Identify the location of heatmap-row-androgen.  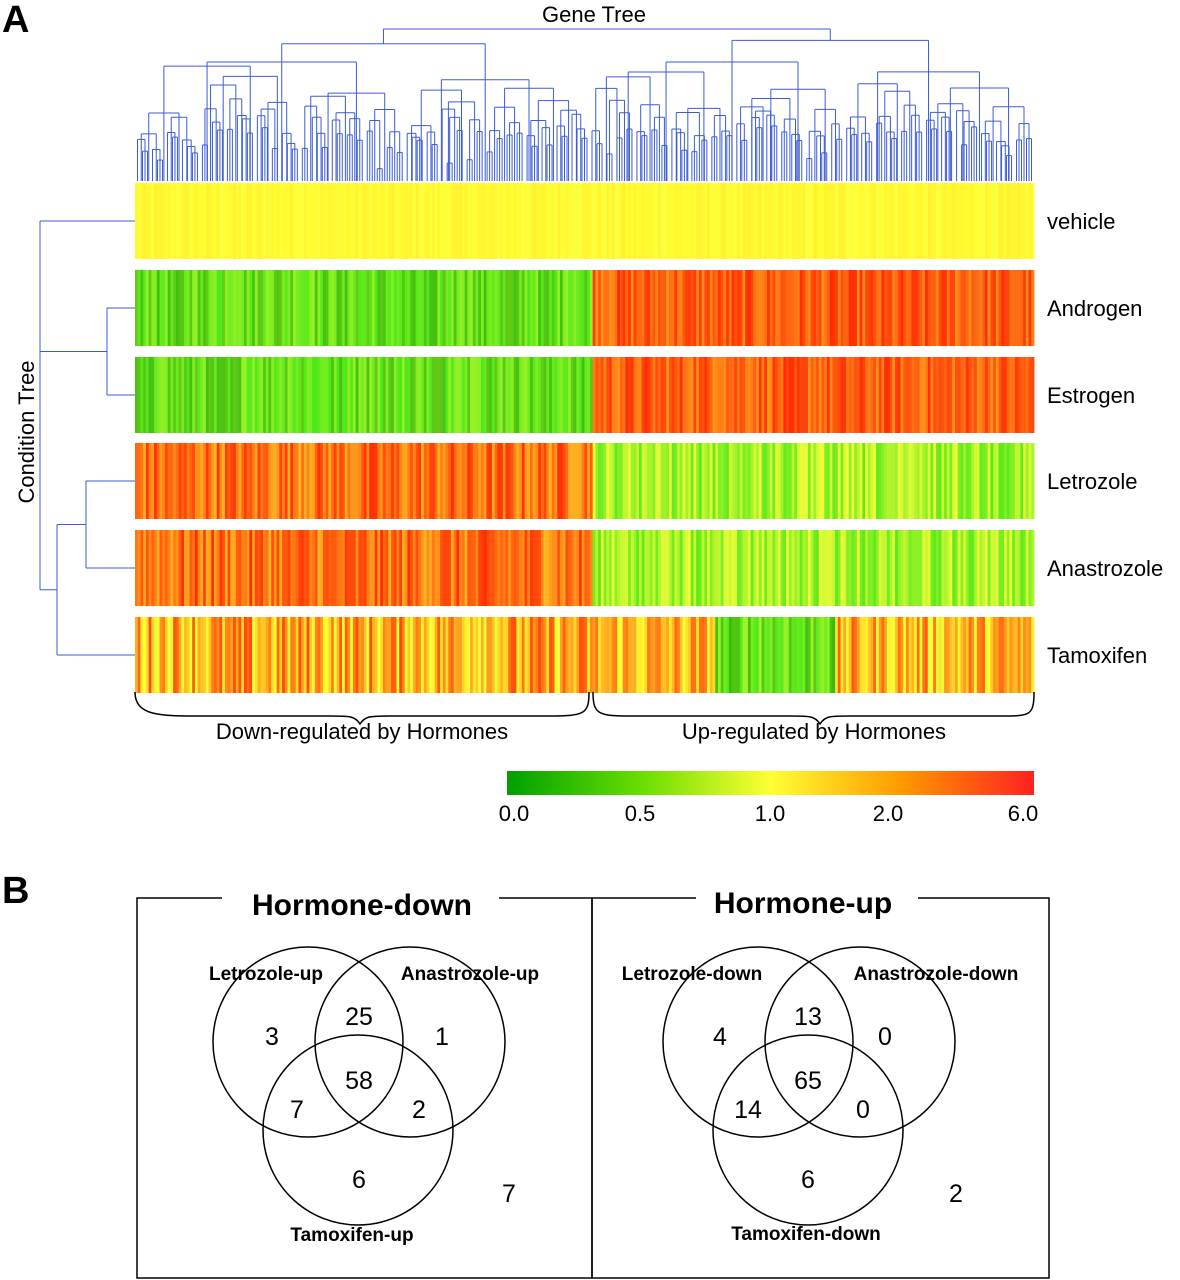
(585, 308).